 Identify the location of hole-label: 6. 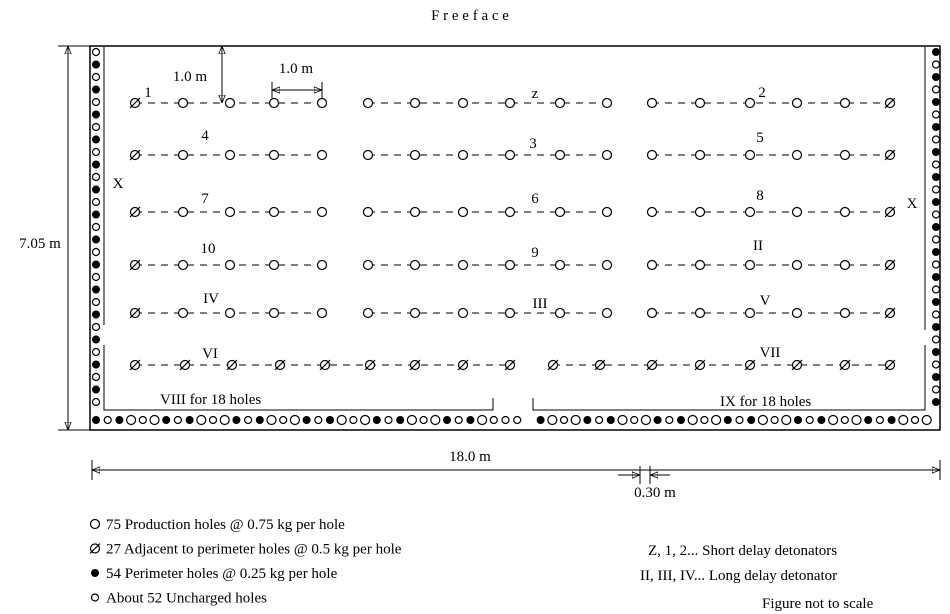
(535, 199).